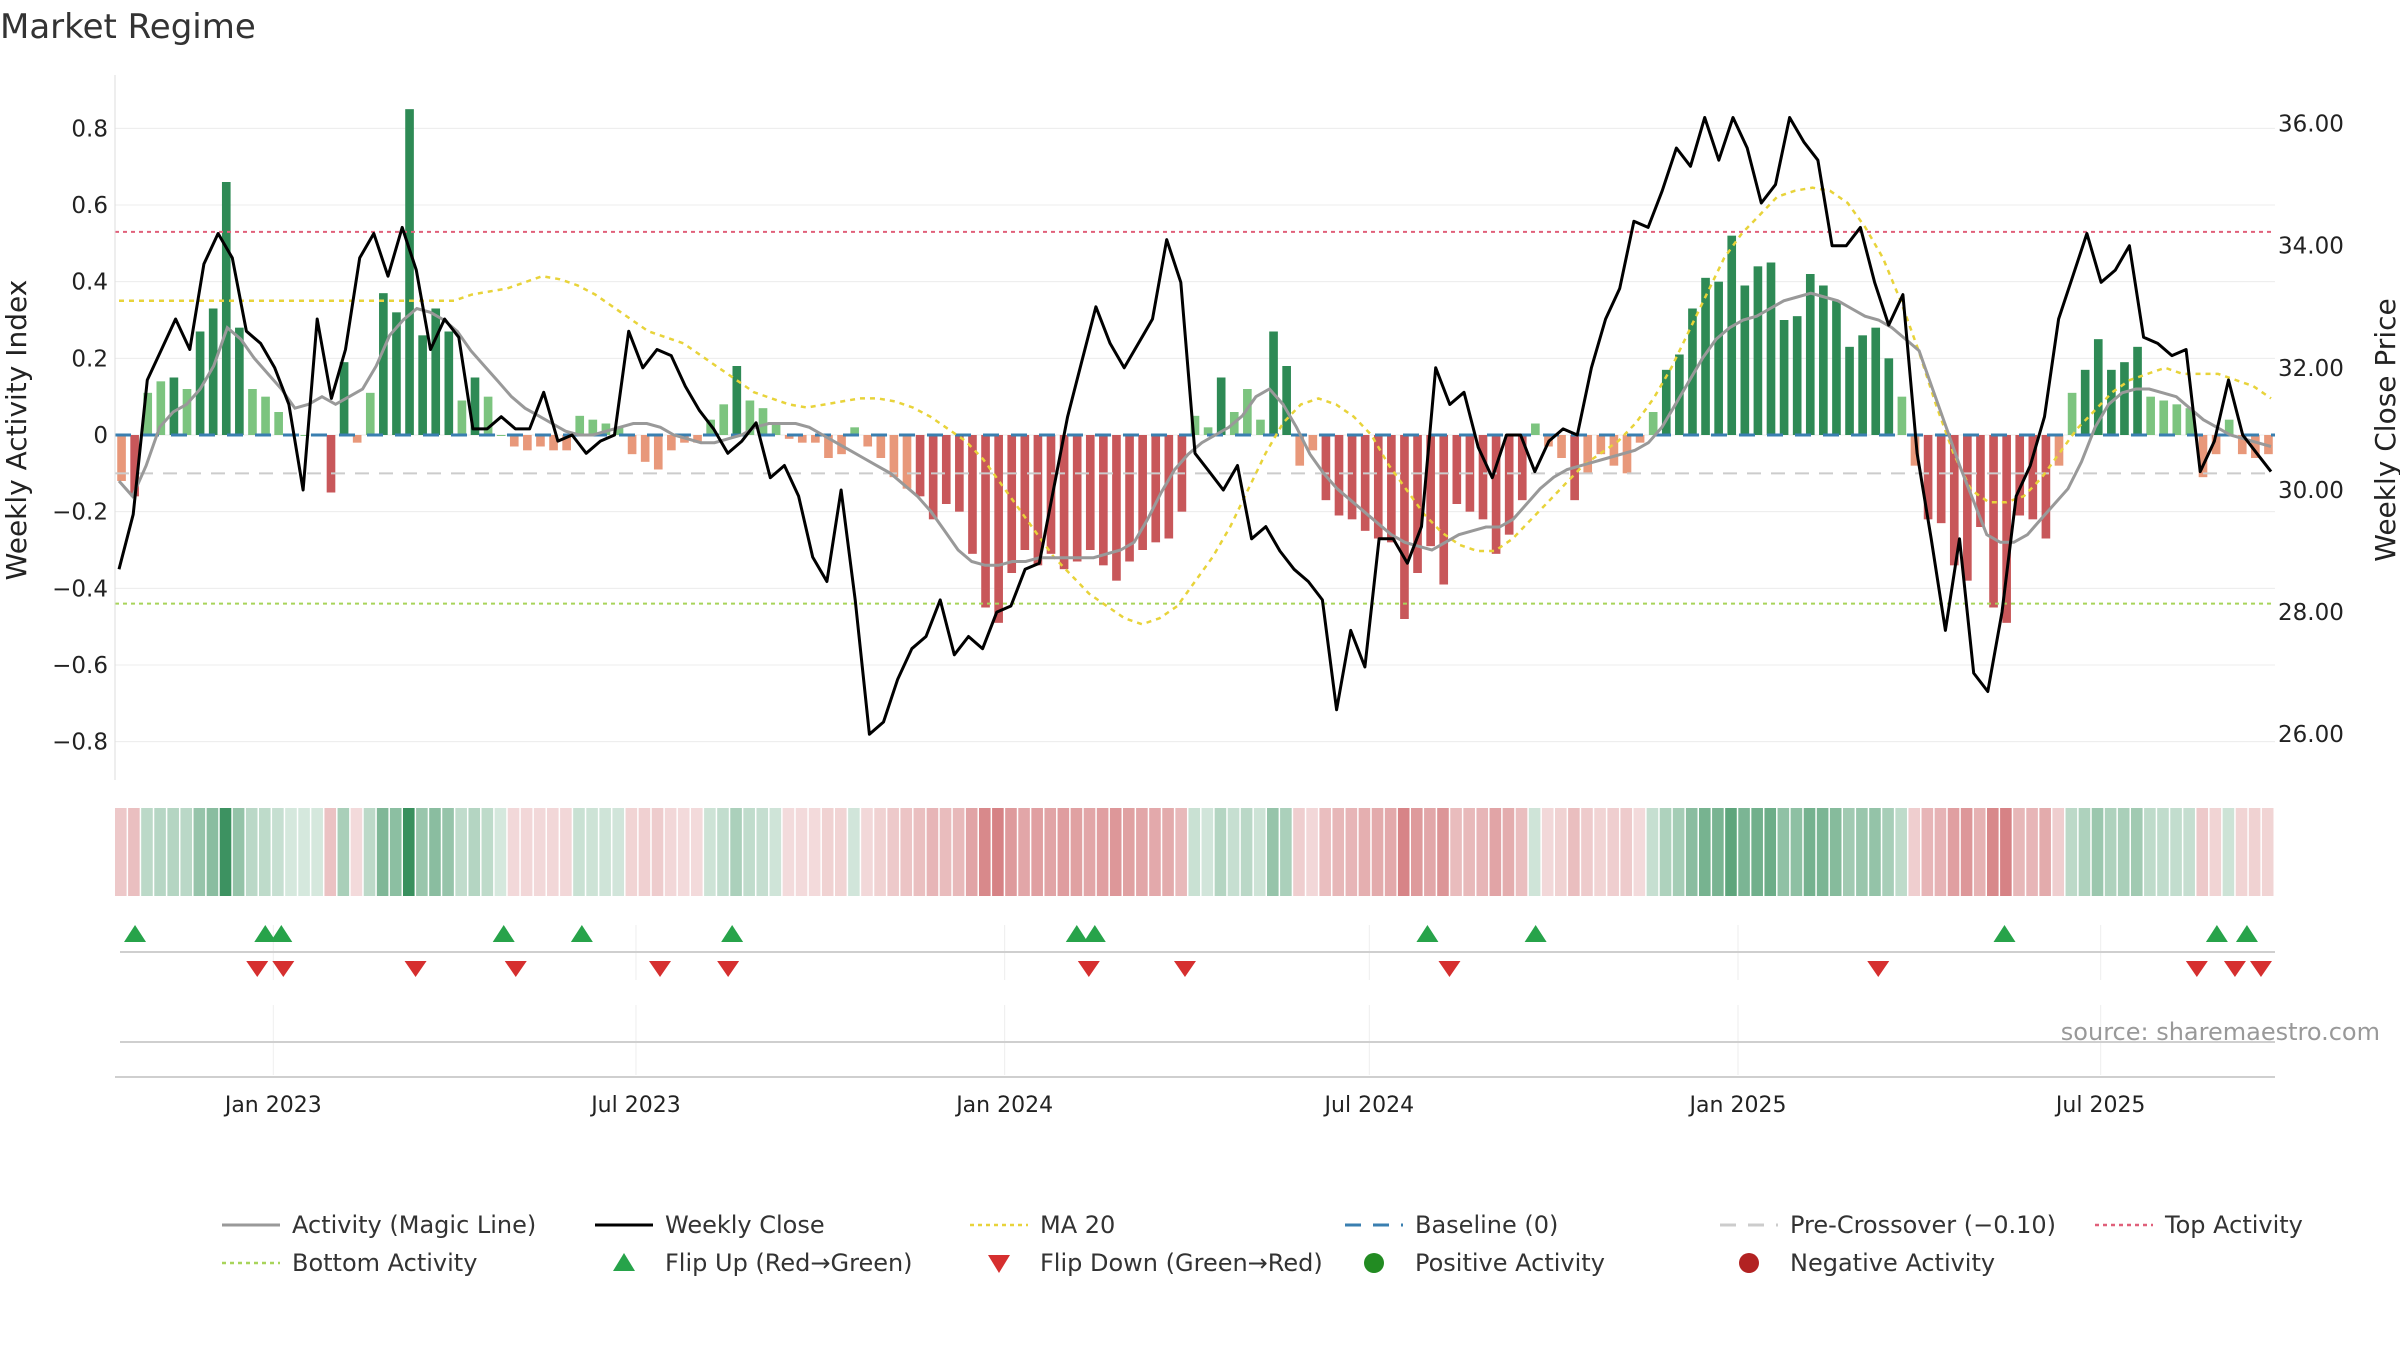 Image resolution: width=2400 pixels, height=1350 pixels. I want to click on y-left-tick-label: −0.8, so click(80, 743).